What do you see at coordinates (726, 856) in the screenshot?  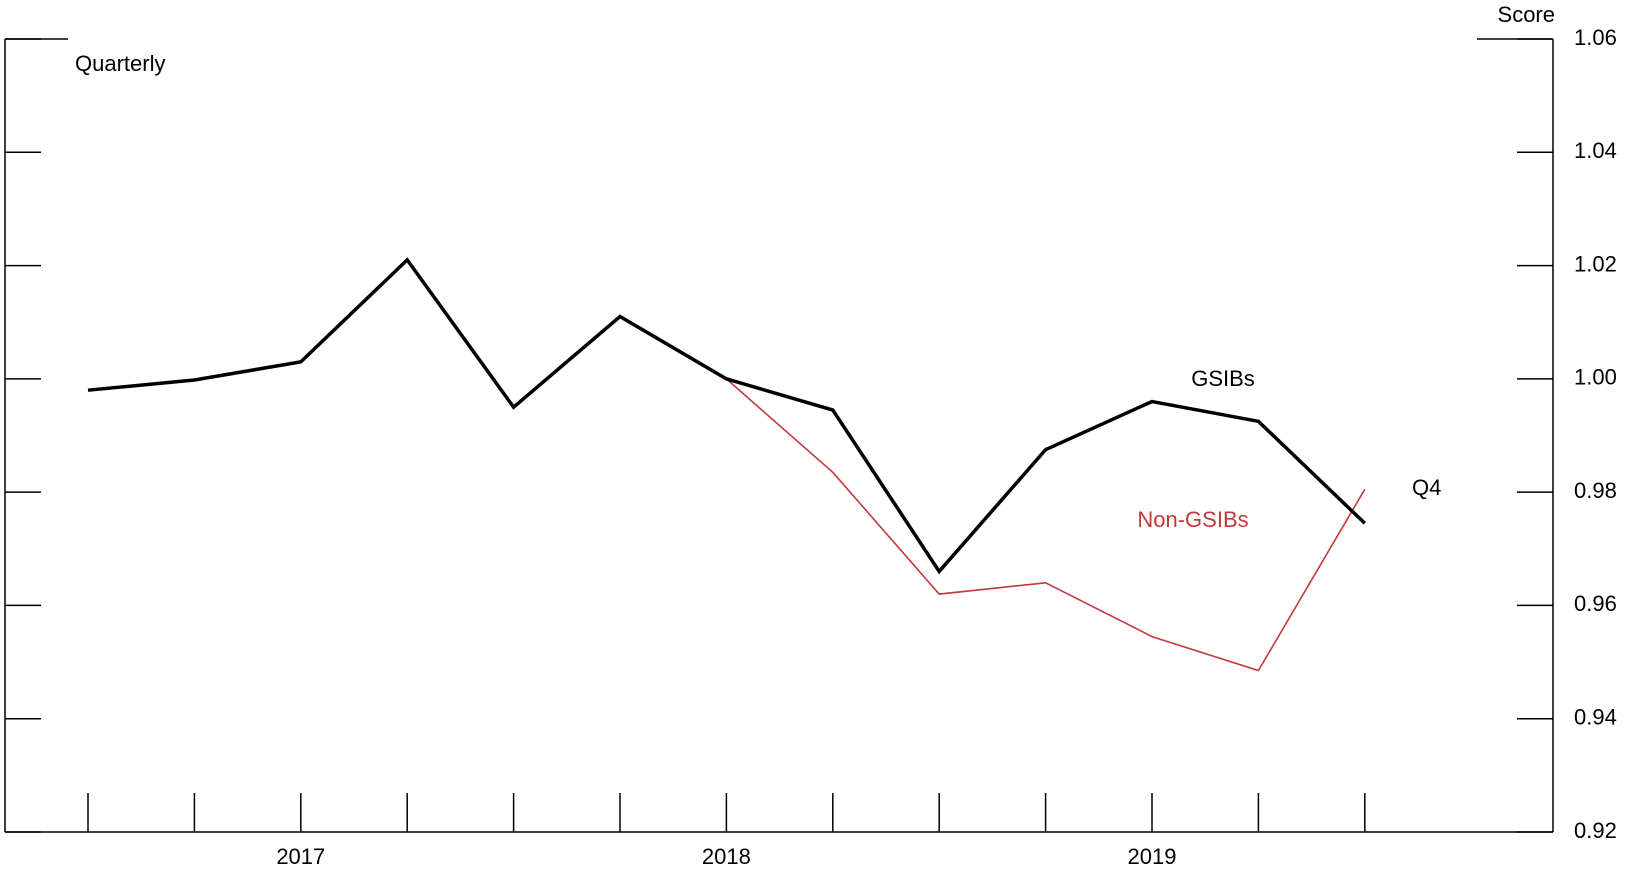 I see `x-tick-label: 2018` at bounding box center [726, 856].